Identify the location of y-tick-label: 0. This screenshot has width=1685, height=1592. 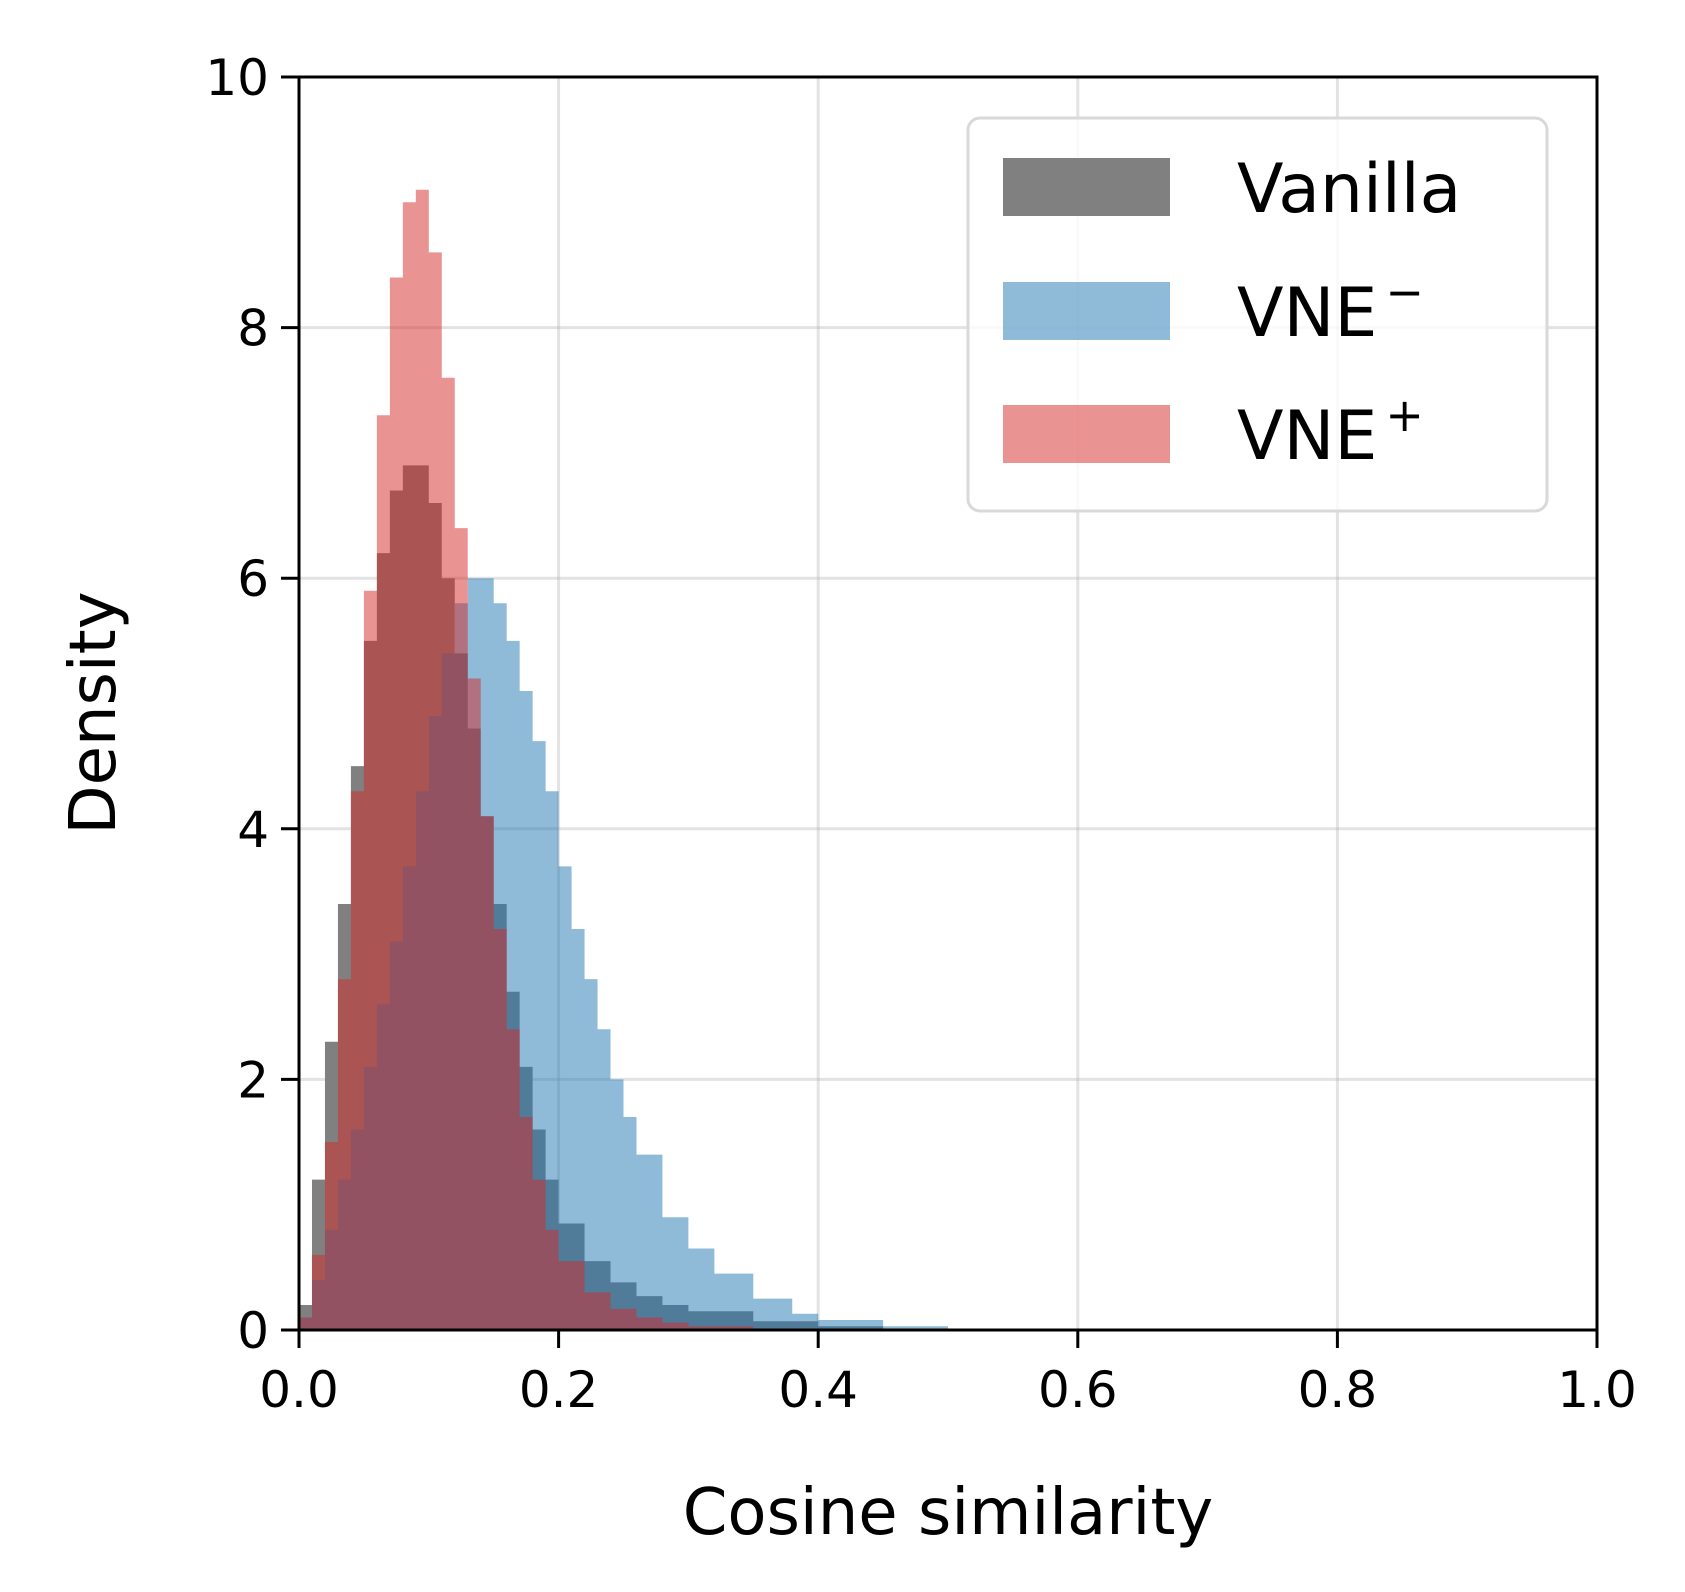
(253, 1331).